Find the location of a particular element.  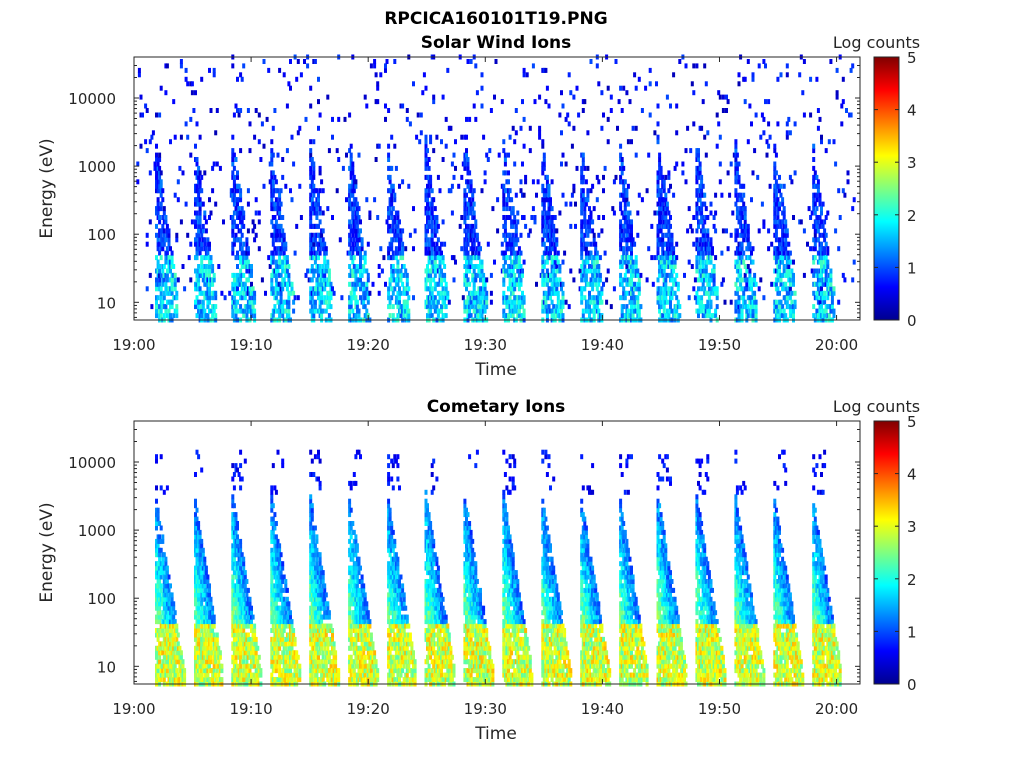

figure-filename: RPCICA160101T19.PNG is located at coordinates (495, 19).